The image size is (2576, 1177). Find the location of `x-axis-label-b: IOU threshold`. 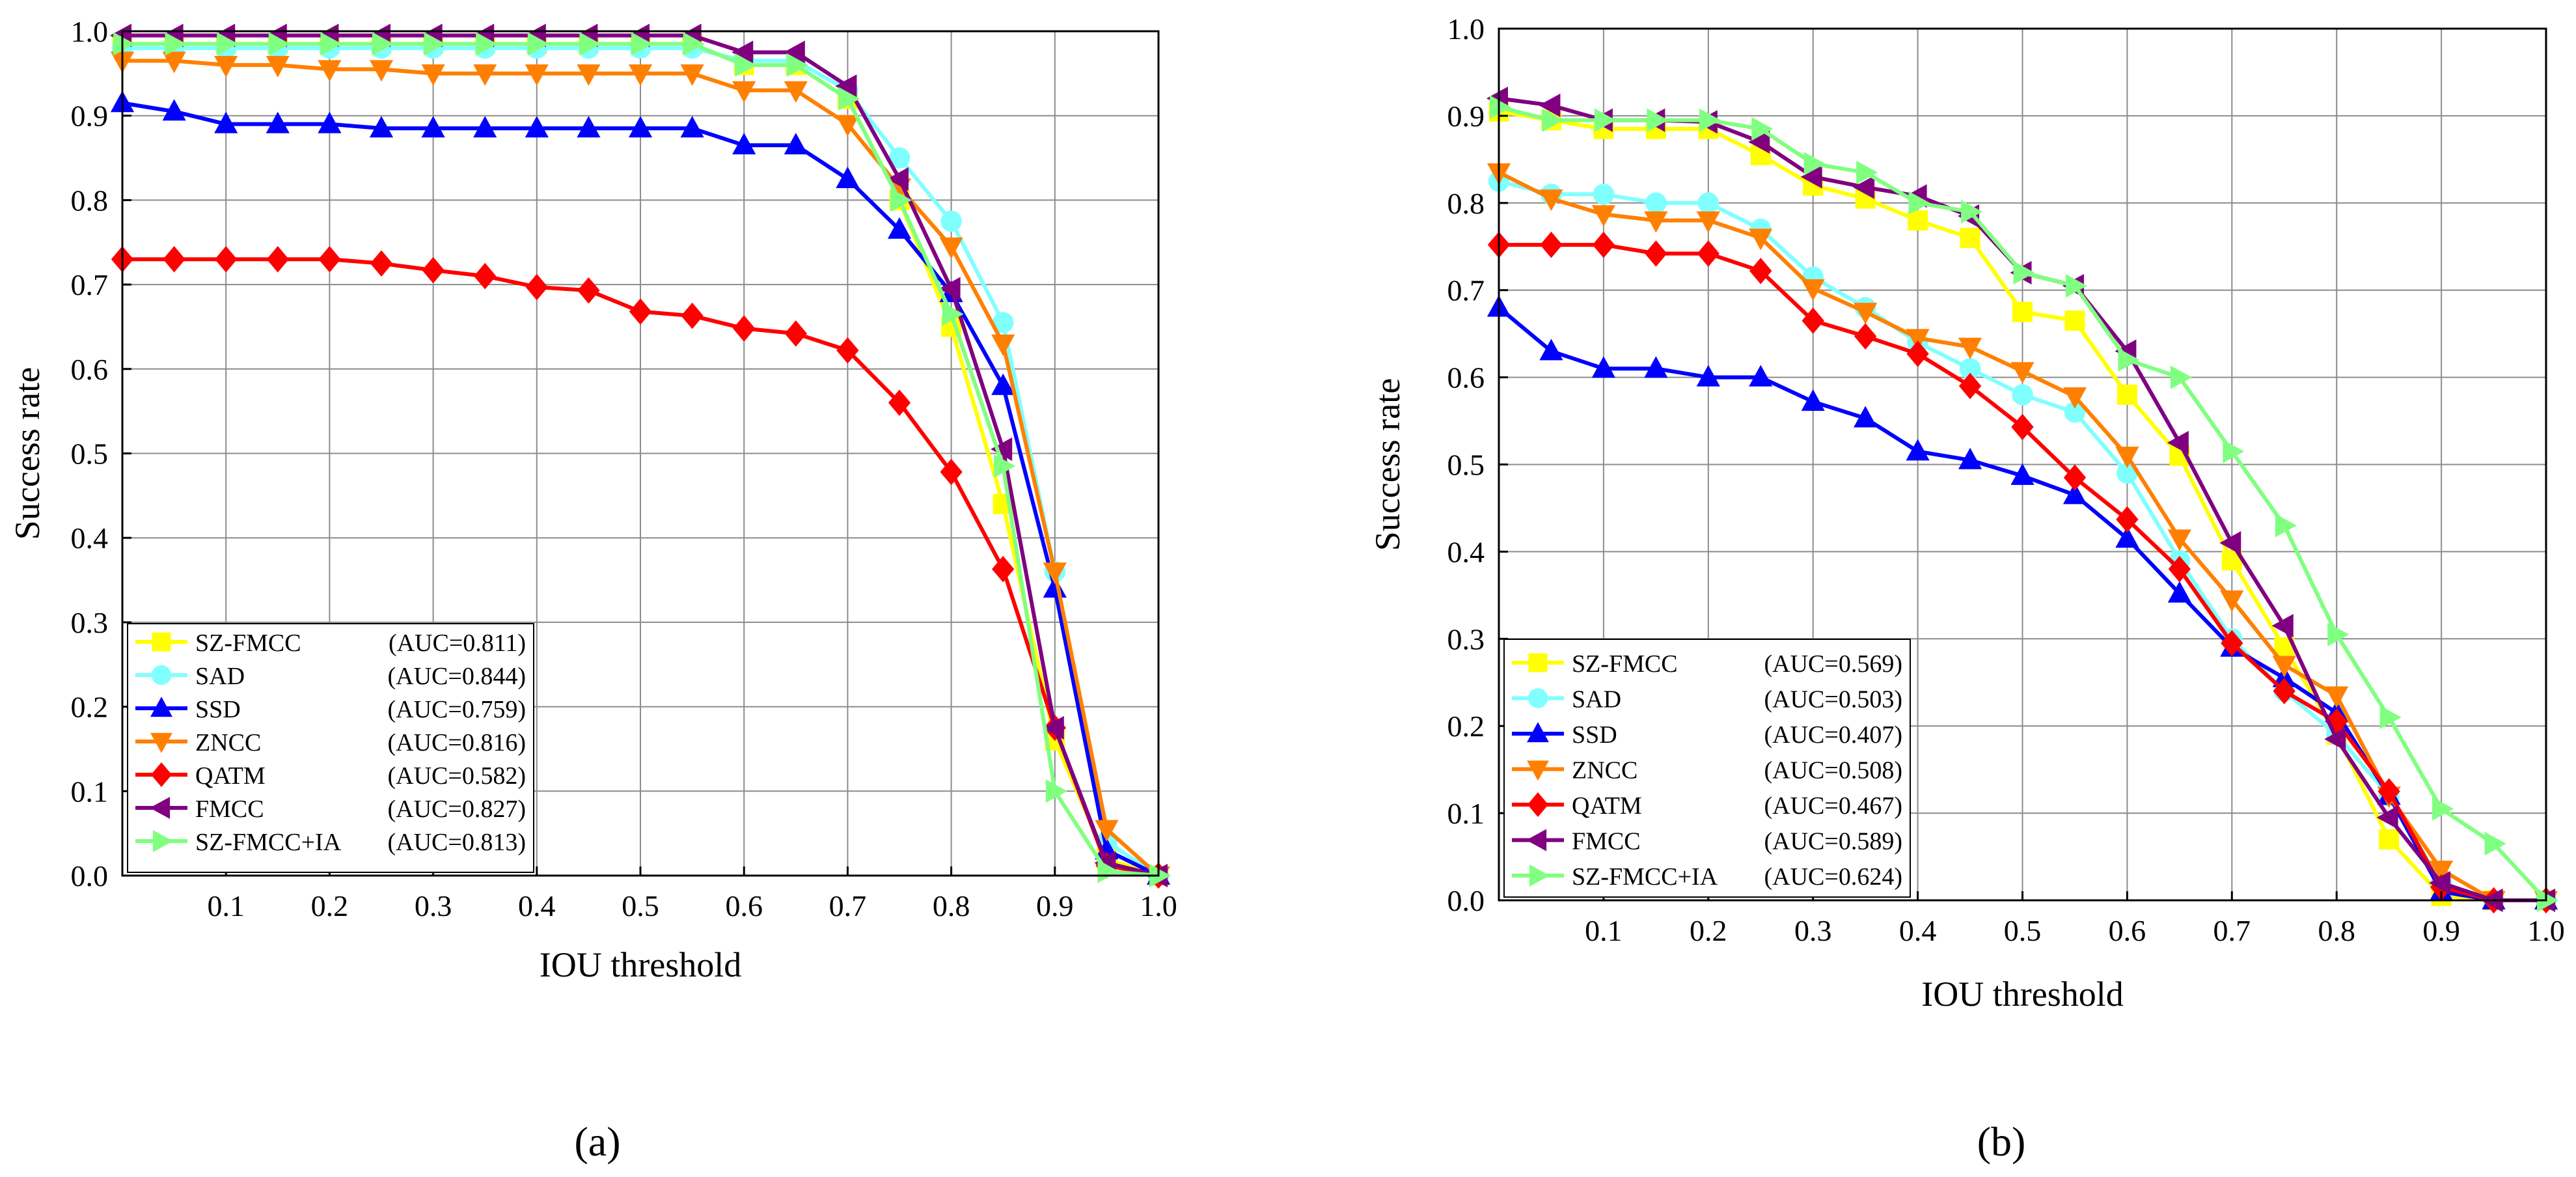

x-axis-label-b: IOU threshold is located at coordinates (2022, 995).